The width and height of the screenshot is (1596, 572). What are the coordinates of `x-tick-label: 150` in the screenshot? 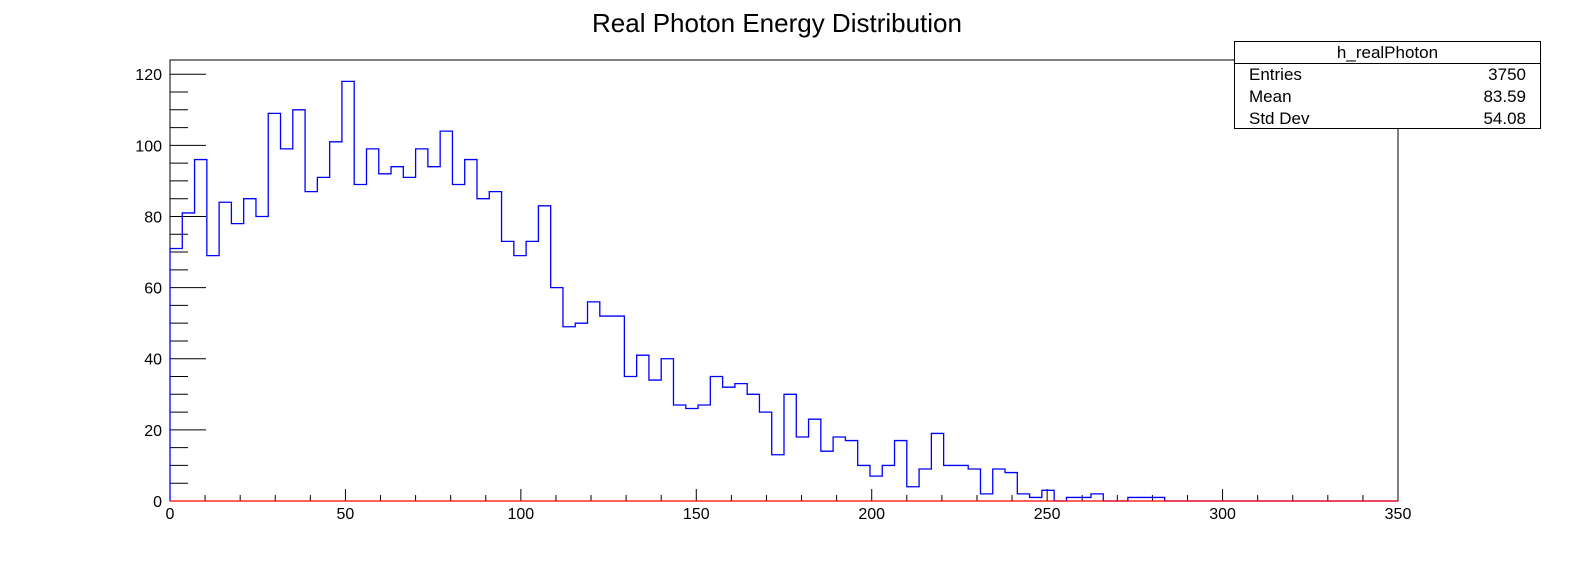 It's located at (696, 514).